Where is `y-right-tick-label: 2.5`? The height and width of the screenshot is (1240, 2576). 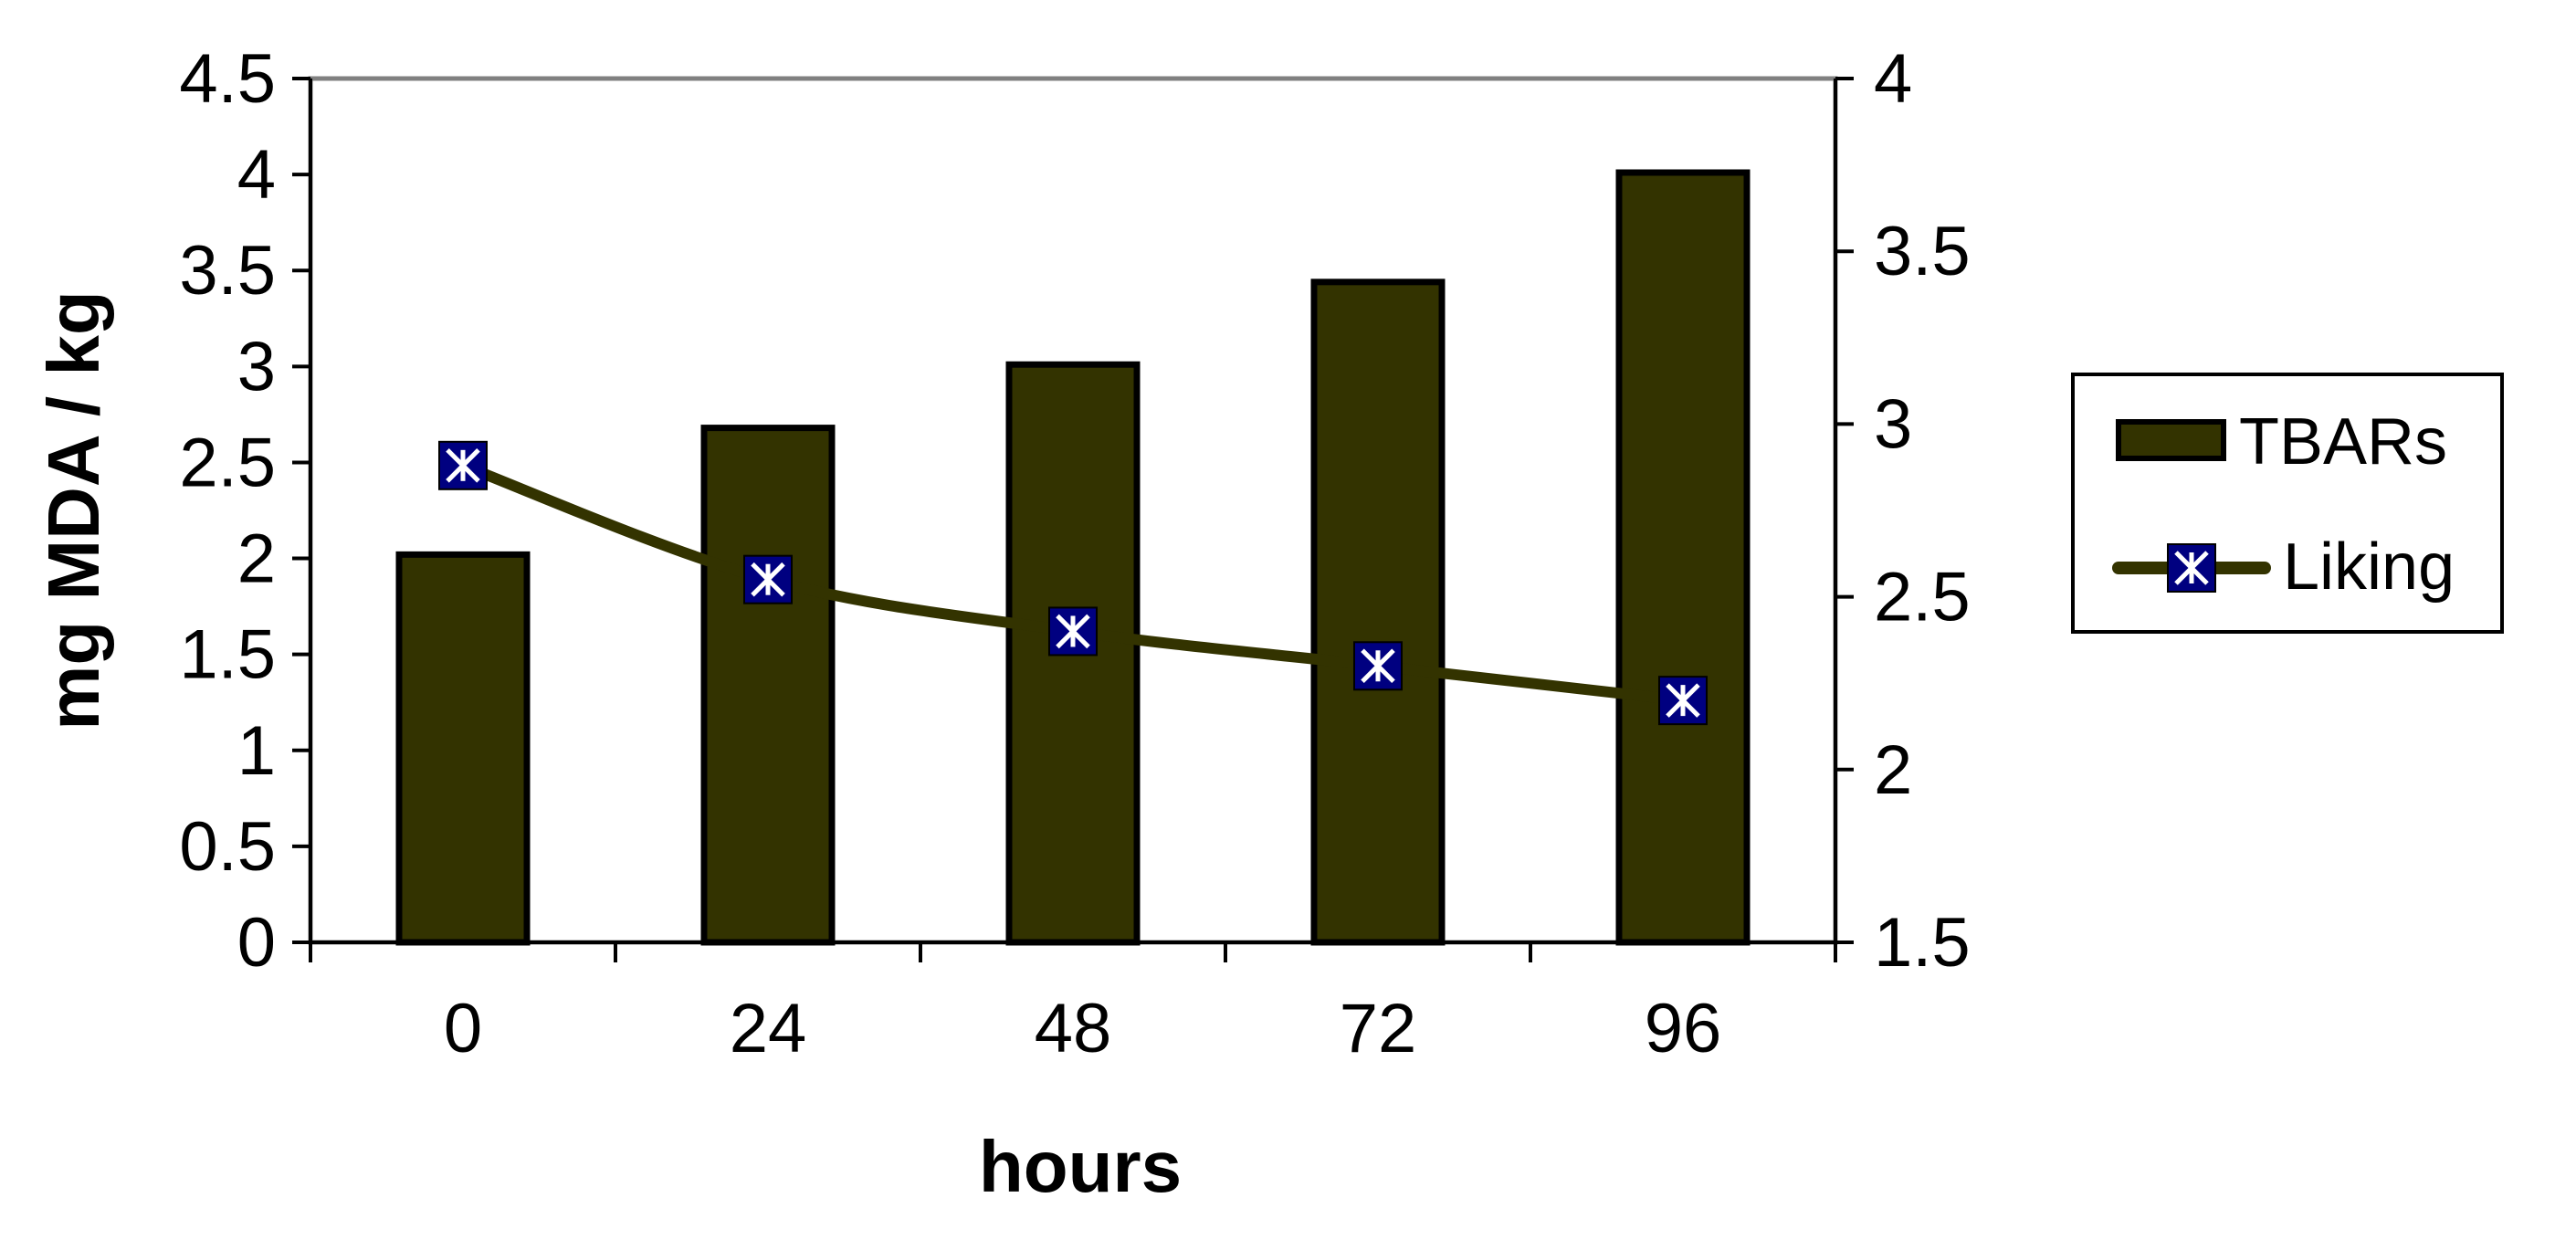
y-right-tick-label: 2.5 is located at coordinates (1922, 597).